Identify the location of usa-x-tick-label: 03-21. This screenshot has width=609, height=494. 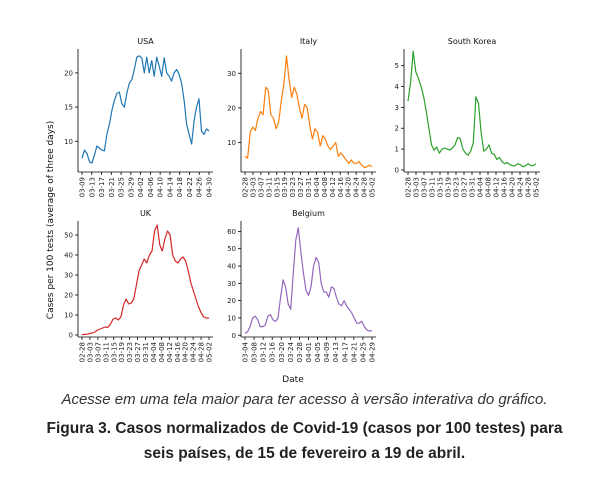
(112, 187).